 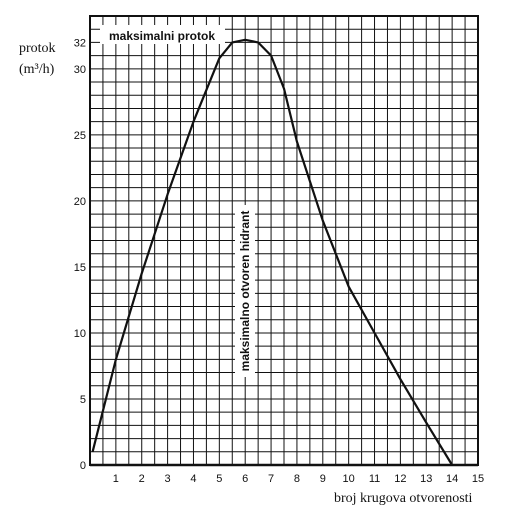 I want to click on x-tick-label: 13, so click(x=426, y=479).